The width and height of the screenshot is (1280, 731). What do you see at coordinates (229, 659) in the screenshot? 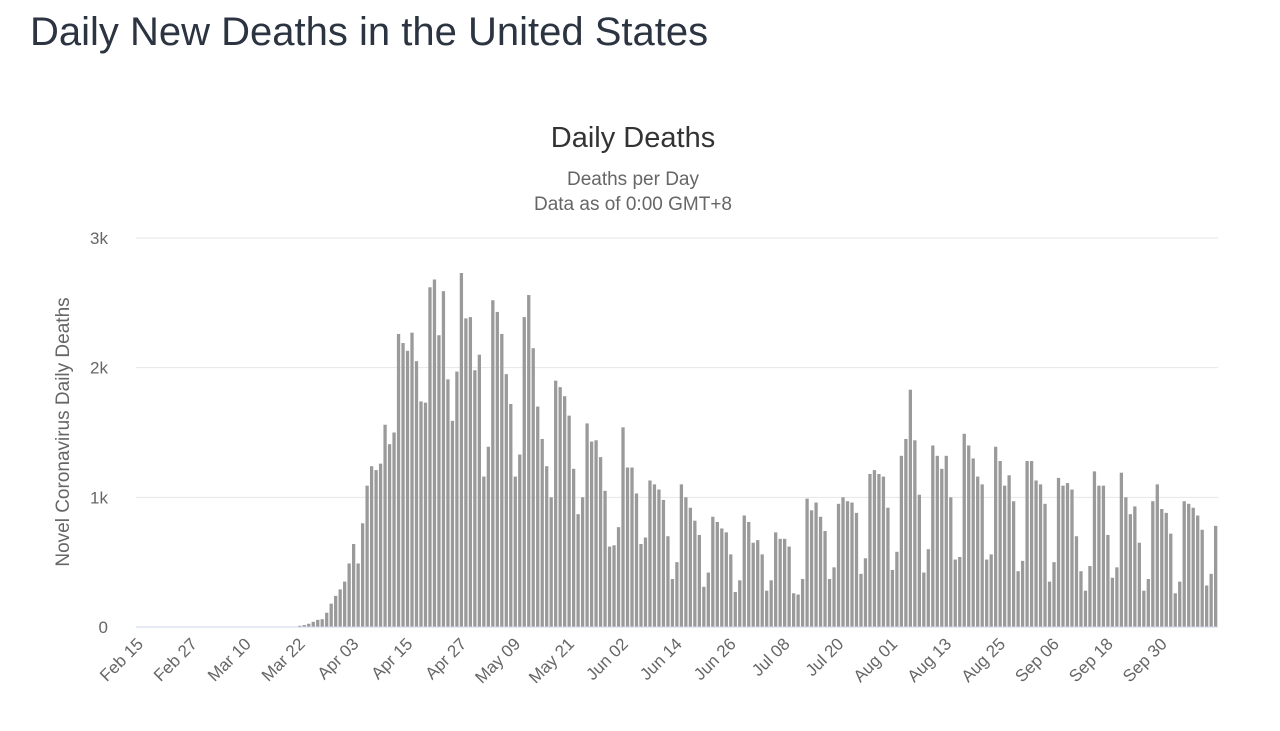
I see `x-tick-label: Mar 10` at bounding box center [229, 659].